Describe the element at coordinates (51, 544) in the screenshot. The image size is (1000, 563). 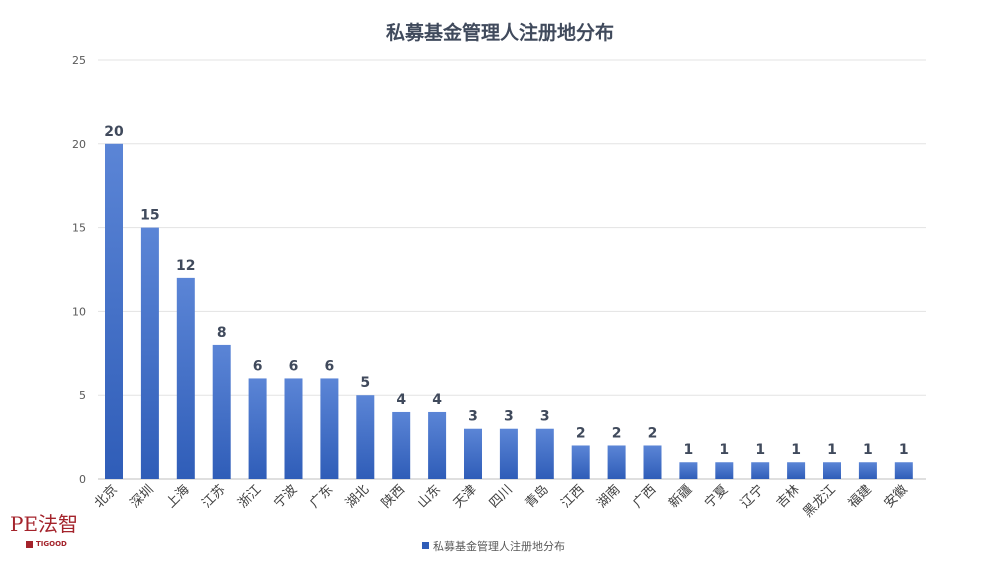
I see `logo-subtext: TIGOOD` at that location.